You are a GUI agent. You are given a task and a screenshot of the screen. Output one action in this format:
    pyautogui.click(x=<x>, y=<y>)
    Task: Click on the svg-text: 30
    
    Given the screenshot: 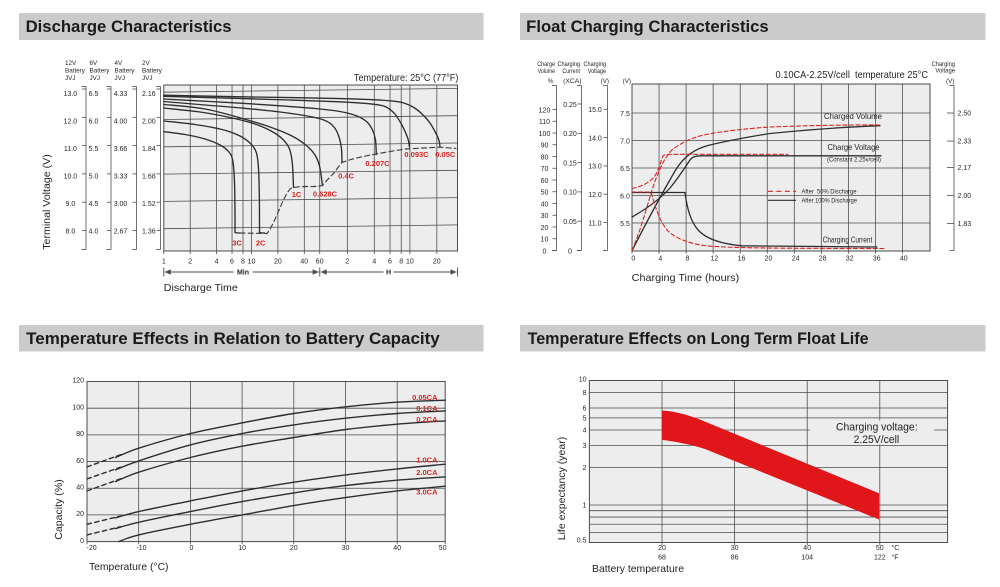 What is the action you would take?
    pyautogui.click(x=545, y=216)
    